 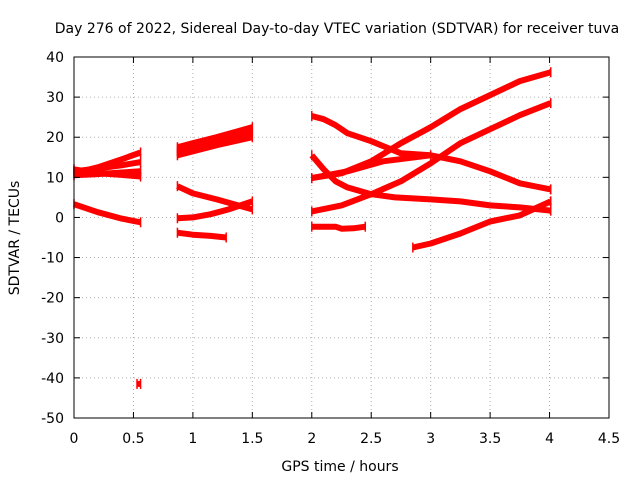 I want to click on y-tick-label: -10, so click(x=52, y=259).